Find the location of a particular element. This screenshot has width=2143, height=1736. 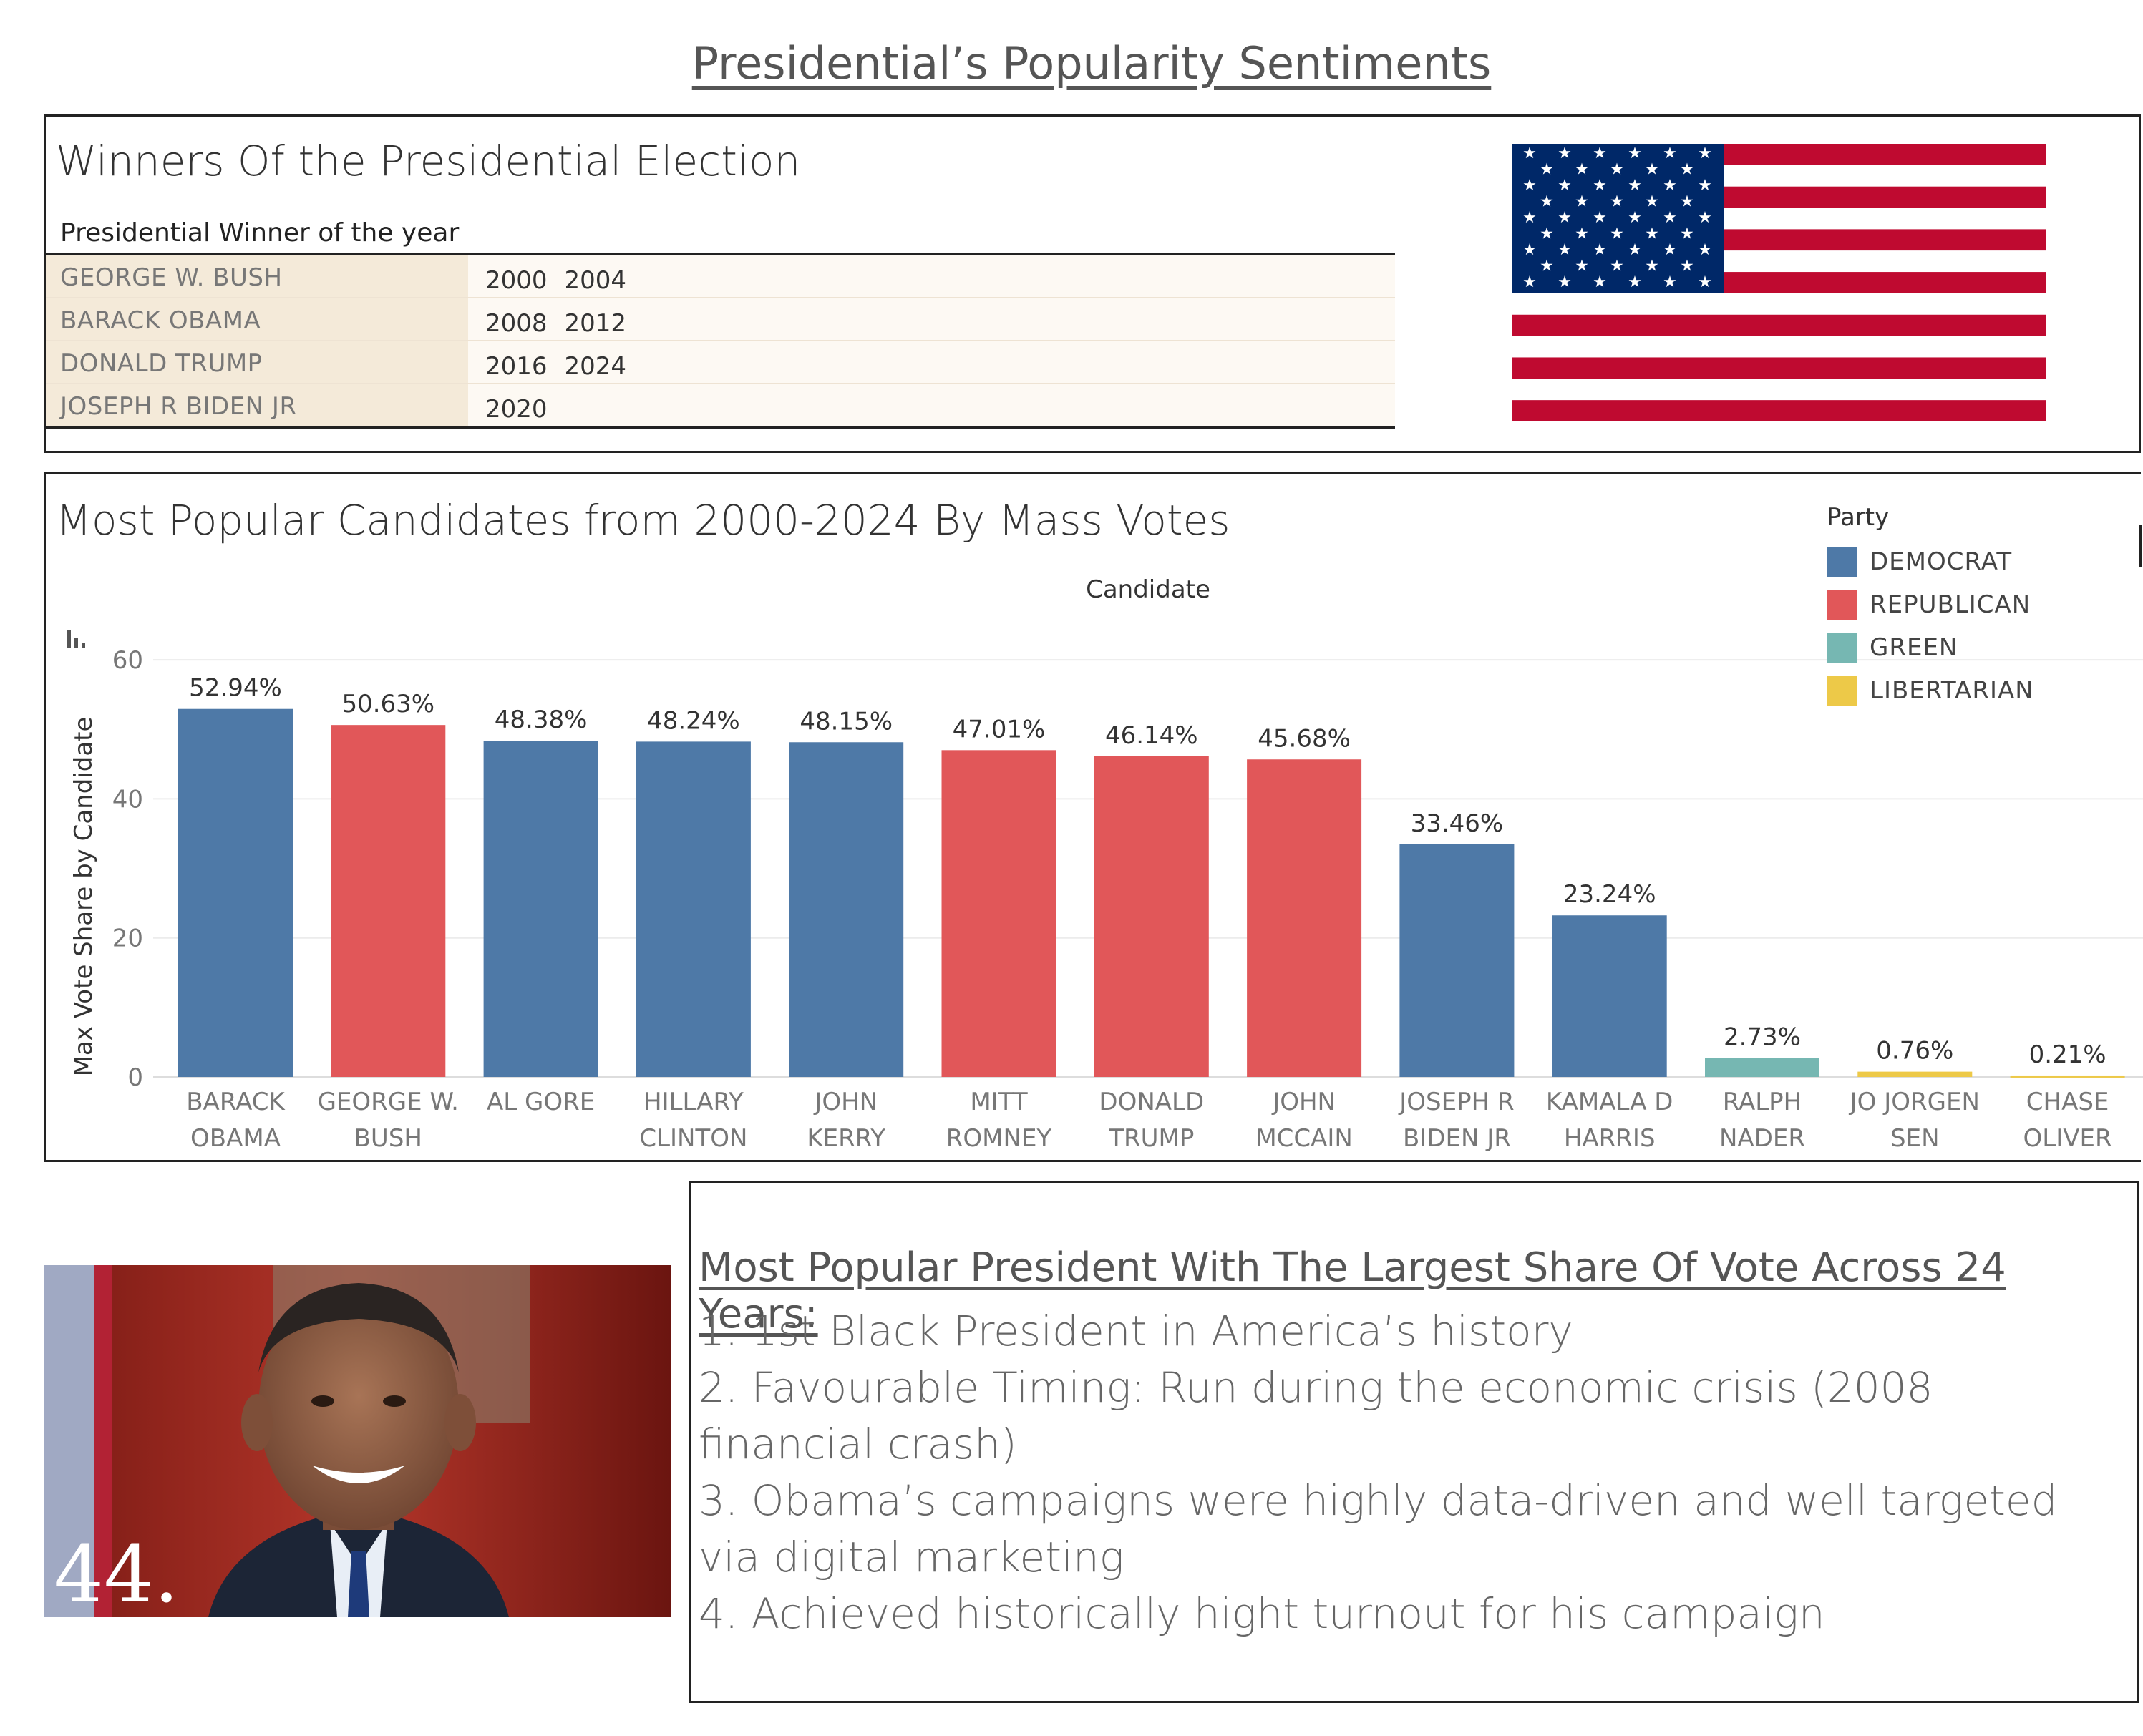

y-axis-sort-icon is located at coordinates (76, 639).